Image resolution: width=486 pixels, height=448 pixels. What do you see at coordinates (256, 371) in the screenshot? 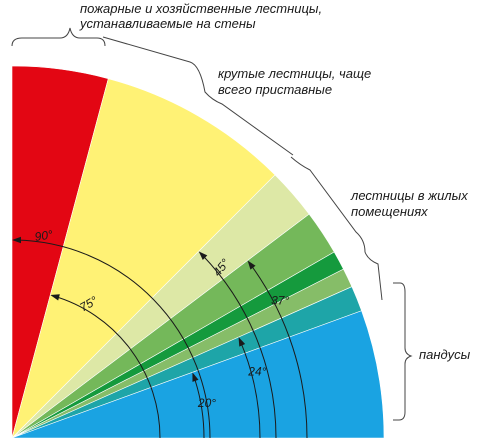
I see `angle-label-24: 24°` at bounding box center [256, 371].